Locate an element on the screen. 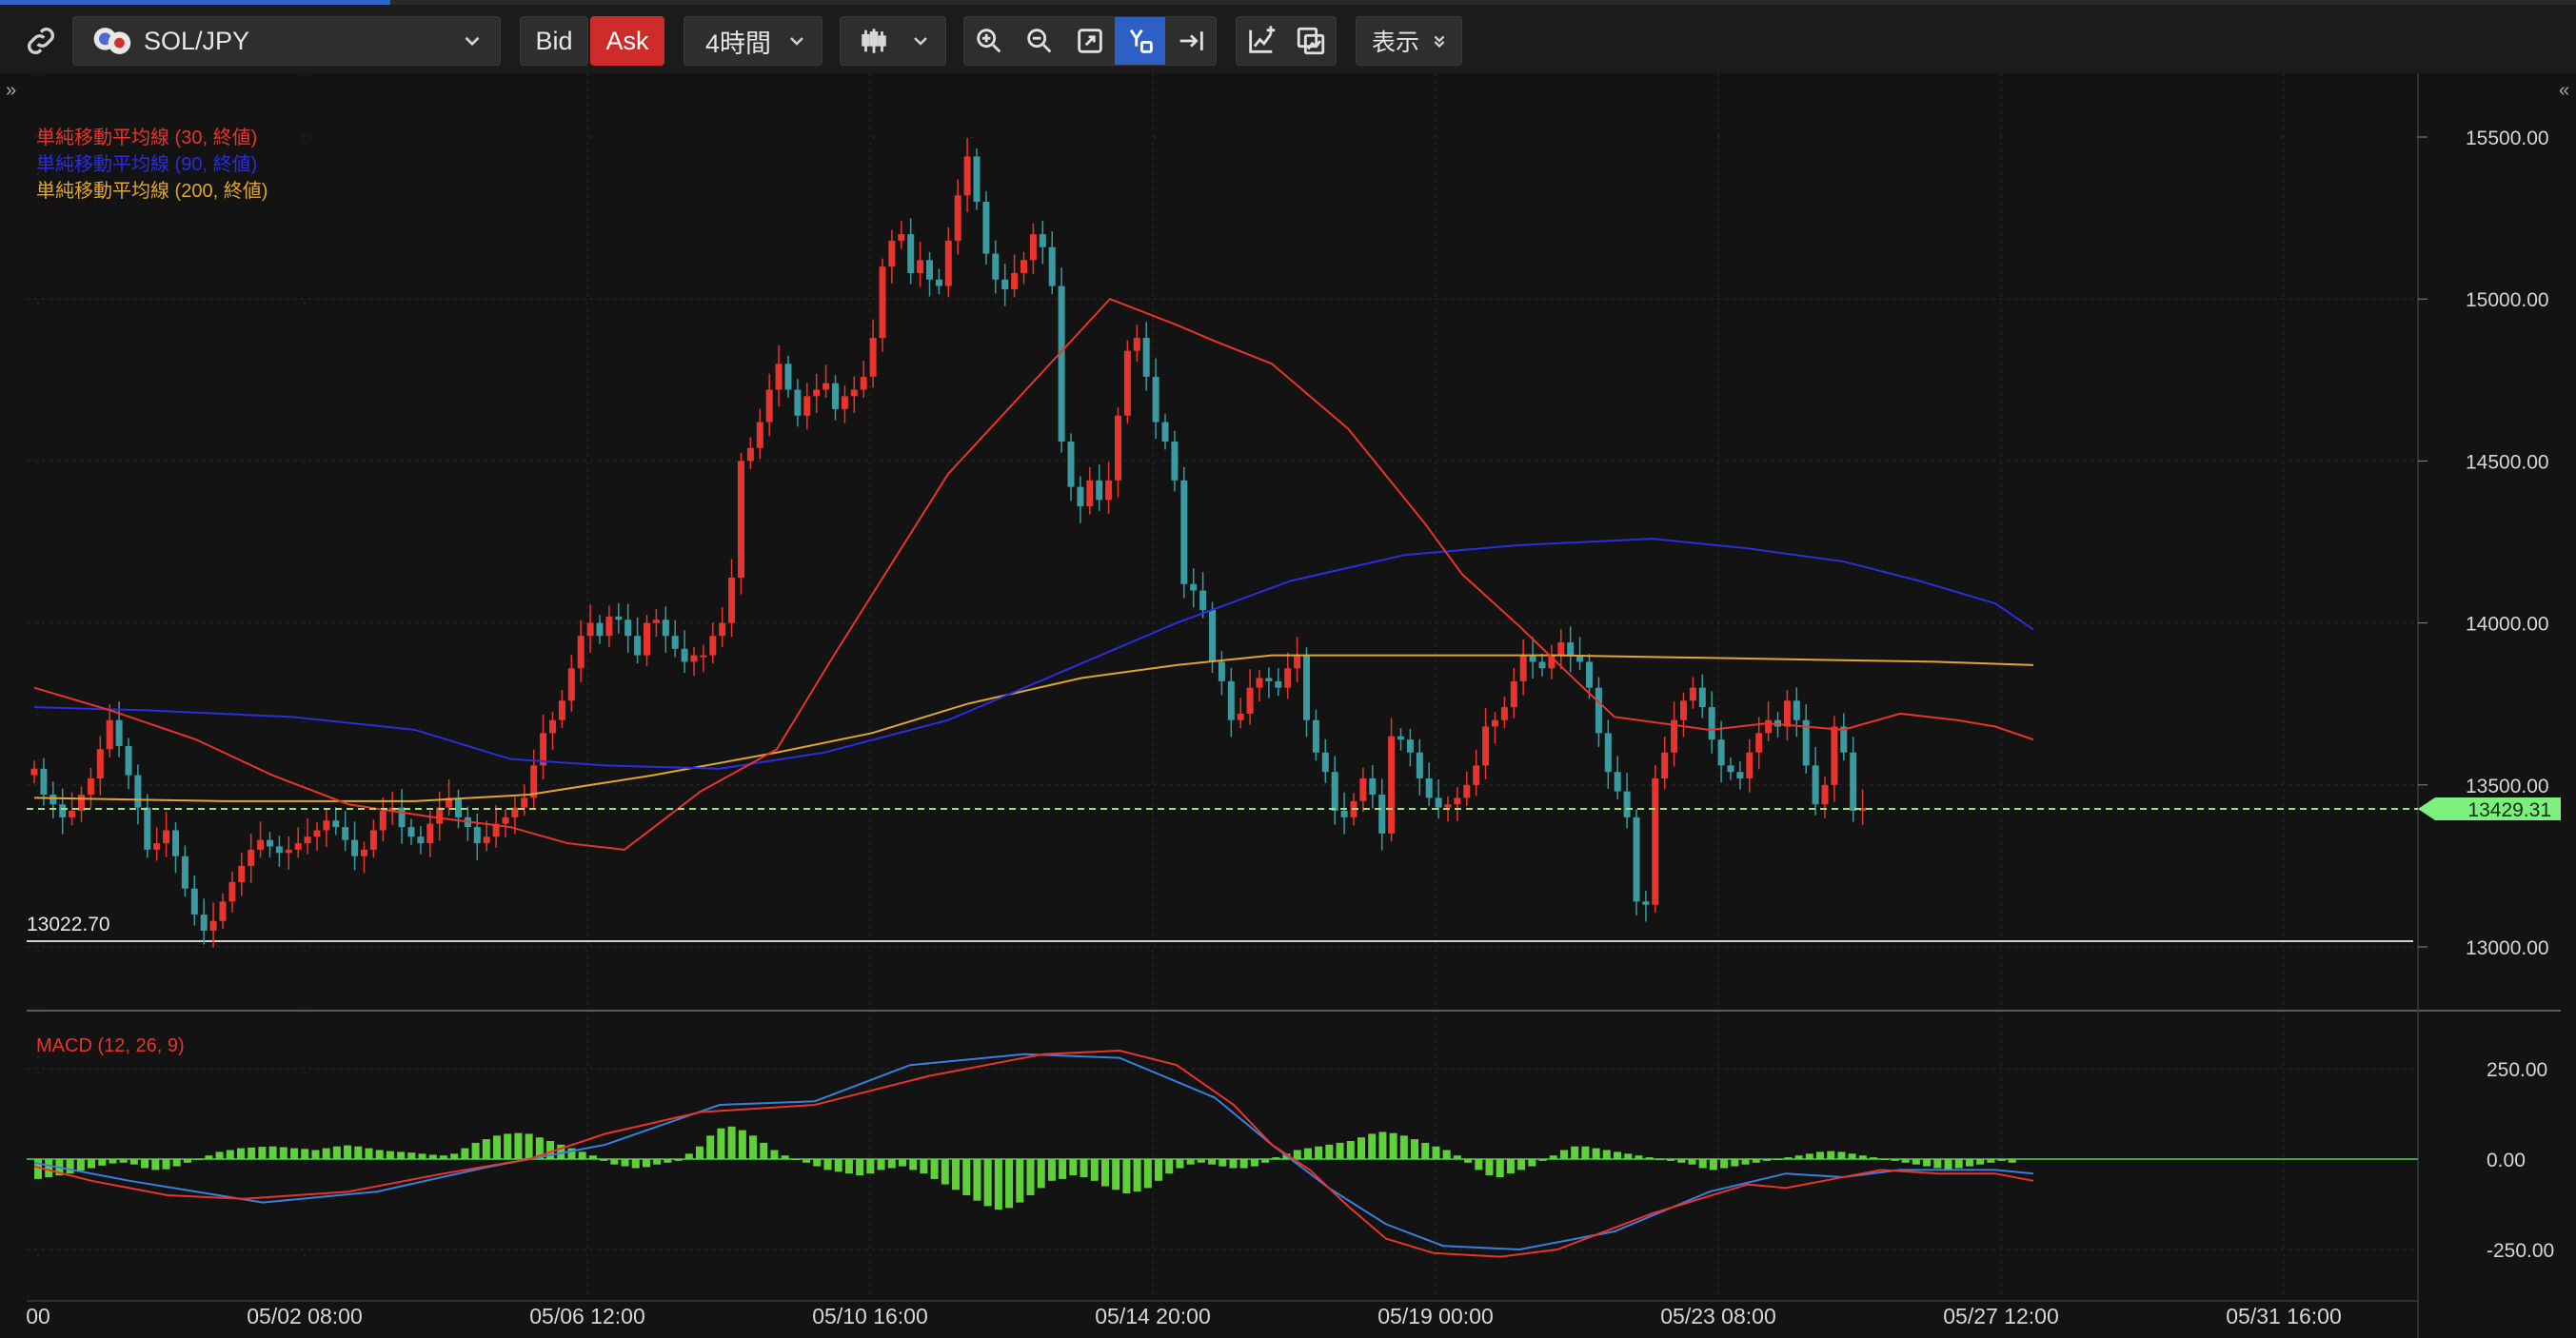 This screenshot has width=2576, height=1338. display-menu: 表示 is located at coordinates (1409, 41).